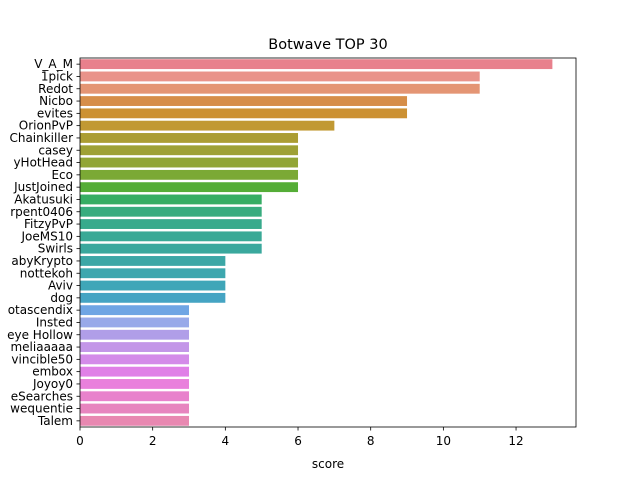 The image size is (640, 480). Describe the element at coordinates (42, 396) in the screenshot. I see `y-tick-label: eSearches` at that location.